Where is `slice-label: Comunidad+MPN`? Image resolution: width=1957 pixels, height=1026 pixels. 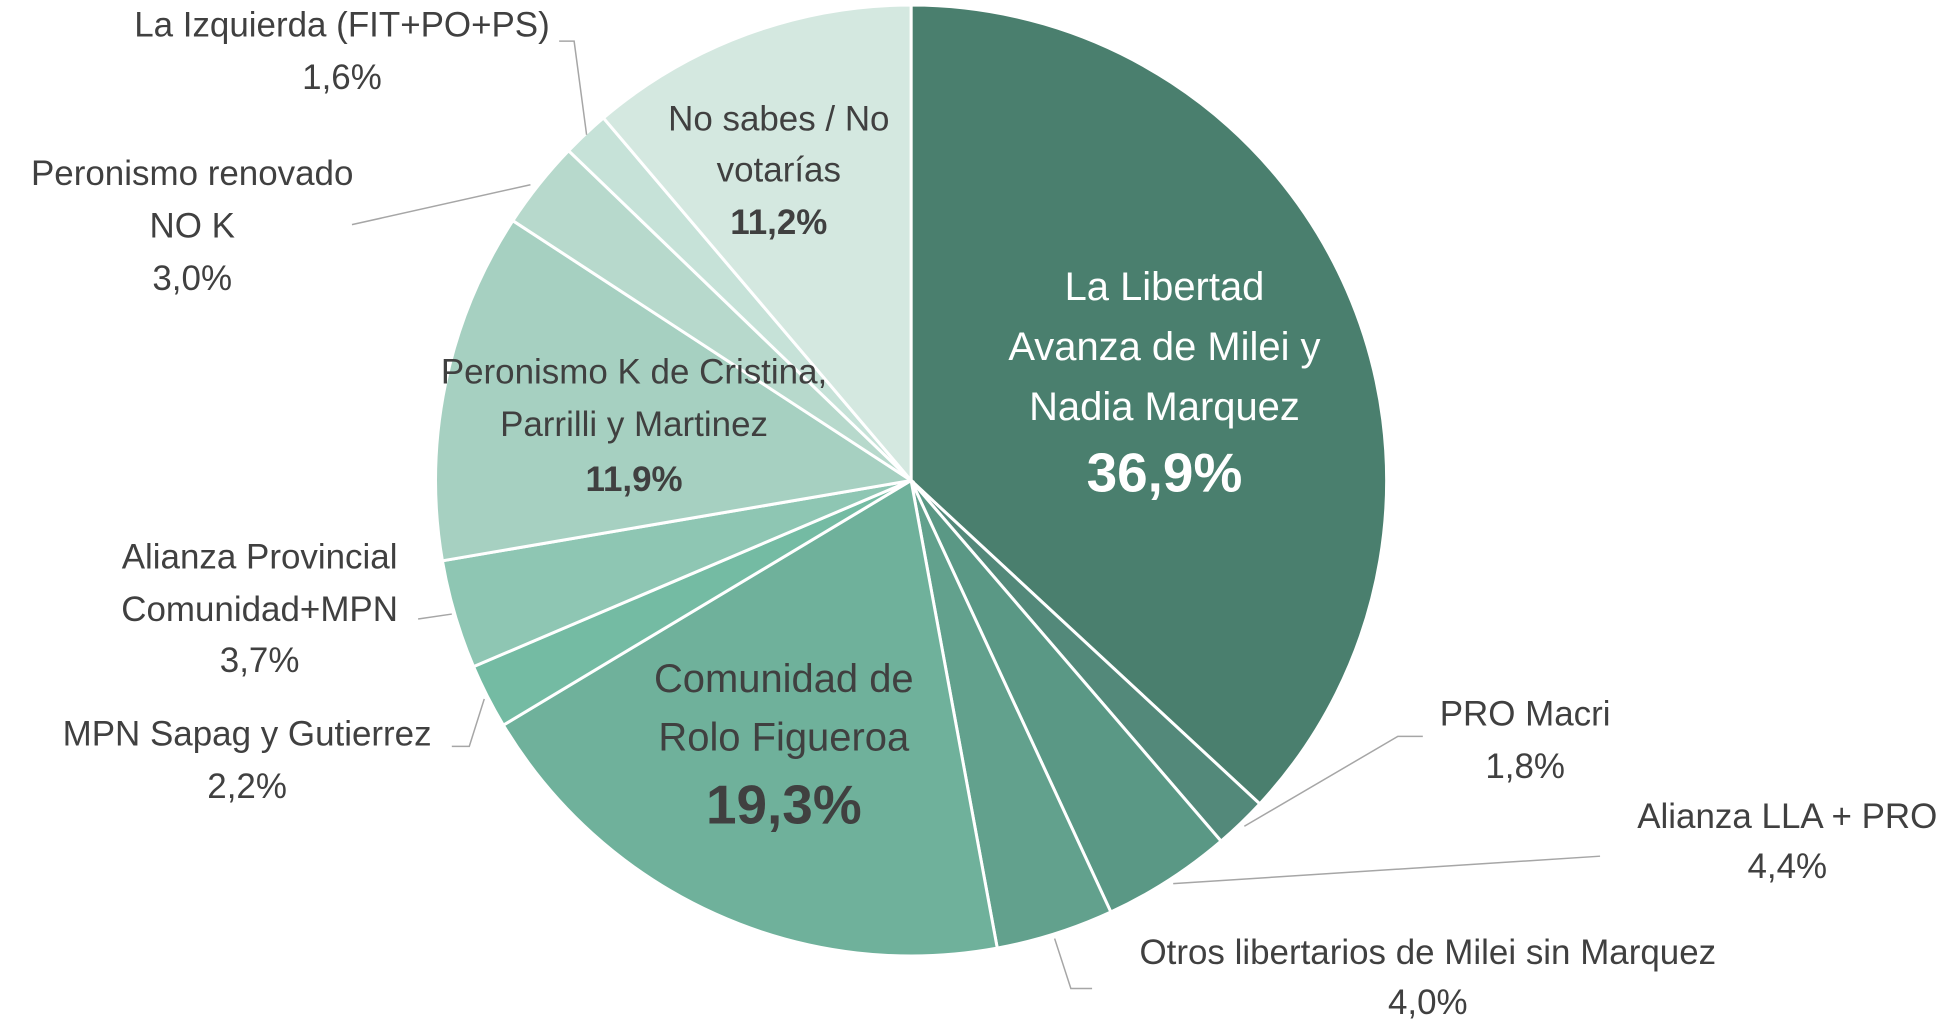 slice-label: Comunidad+MPN is located at coordinates (259, 609).